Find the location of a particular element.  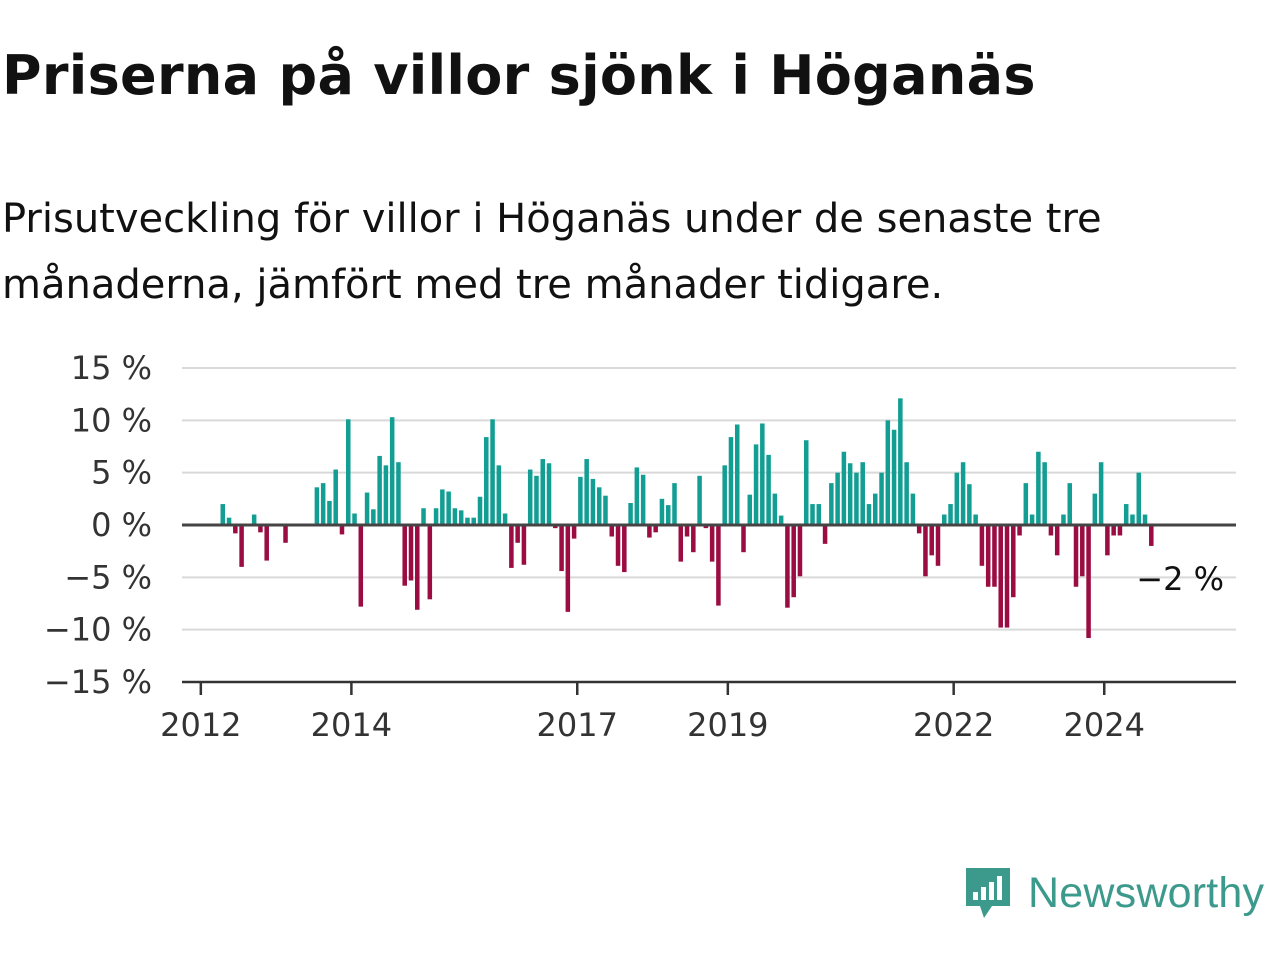

brand: Newsworthy is located at coordinates (1113, 893).